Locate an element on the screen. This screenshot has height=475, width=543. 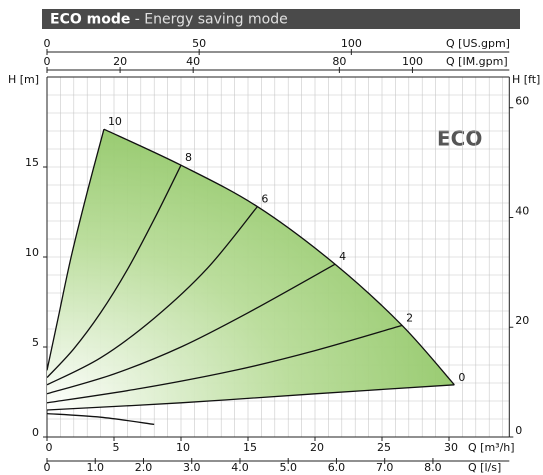
axis-label: Q [IM.gpm] is located at coordinates (477, 61).